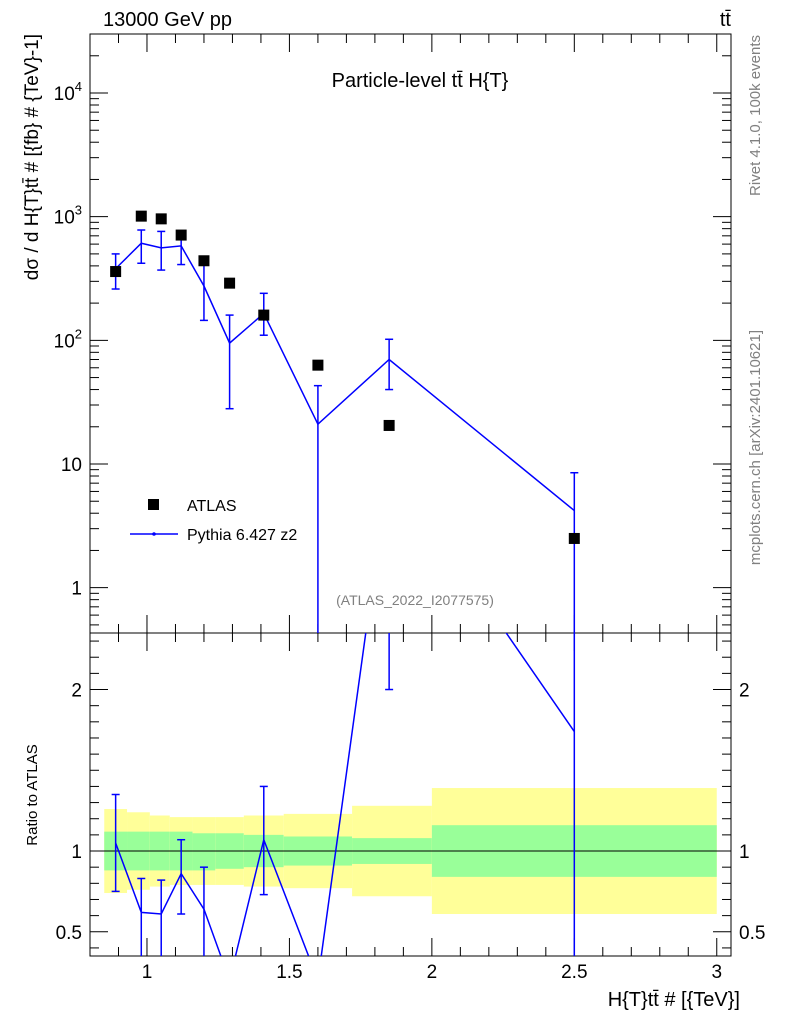 The height and width of the screenshot is (1024, 786). I want to click on x-tick-label: 1, so click(147, 972).